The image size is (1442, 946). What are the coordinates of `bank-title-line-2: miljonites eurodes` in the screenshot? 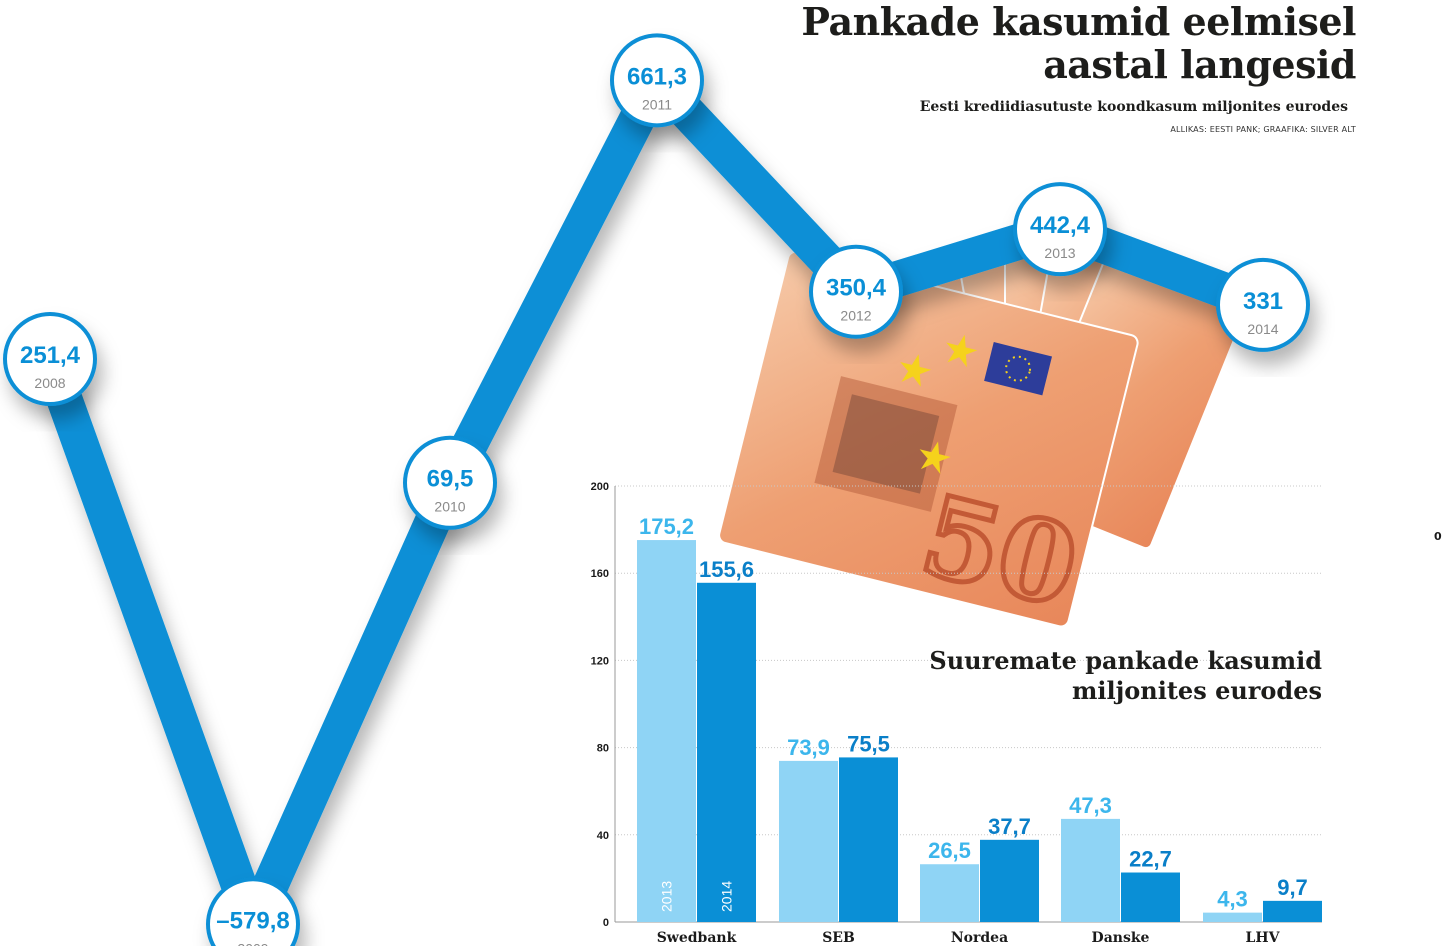 It's located at (1196, 690).